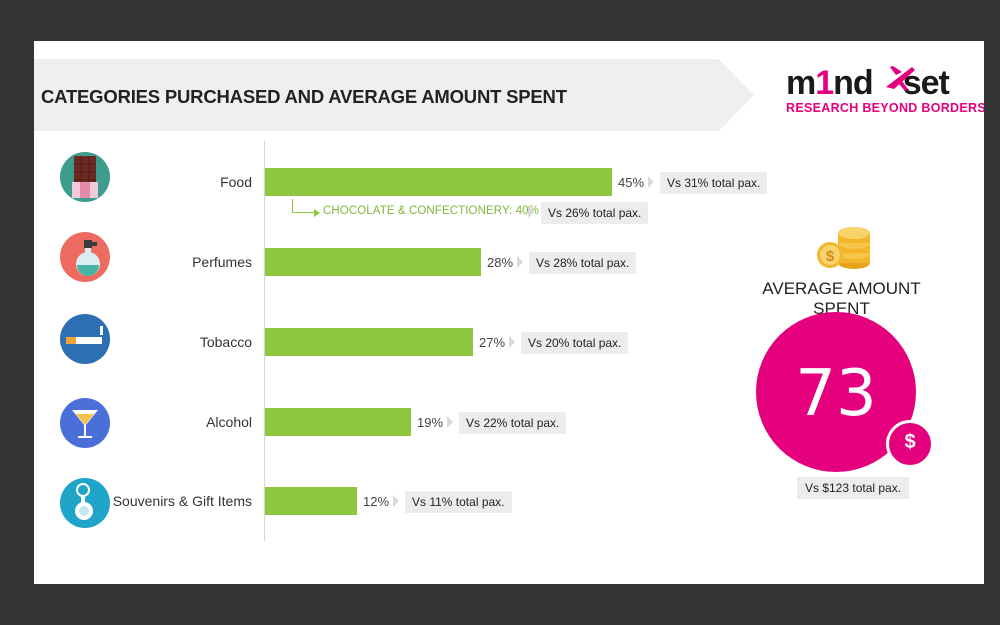 This screenshot has height=625, width=1000. I want to click on sub-item-label: CHOCOLATE & CONFECTIONERY: 40%, so click(431, 211).